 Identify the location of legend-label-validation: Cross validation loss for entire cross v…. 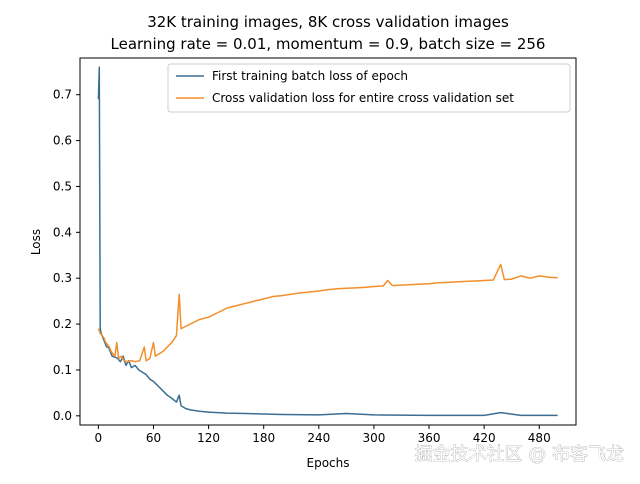
(363, 98).